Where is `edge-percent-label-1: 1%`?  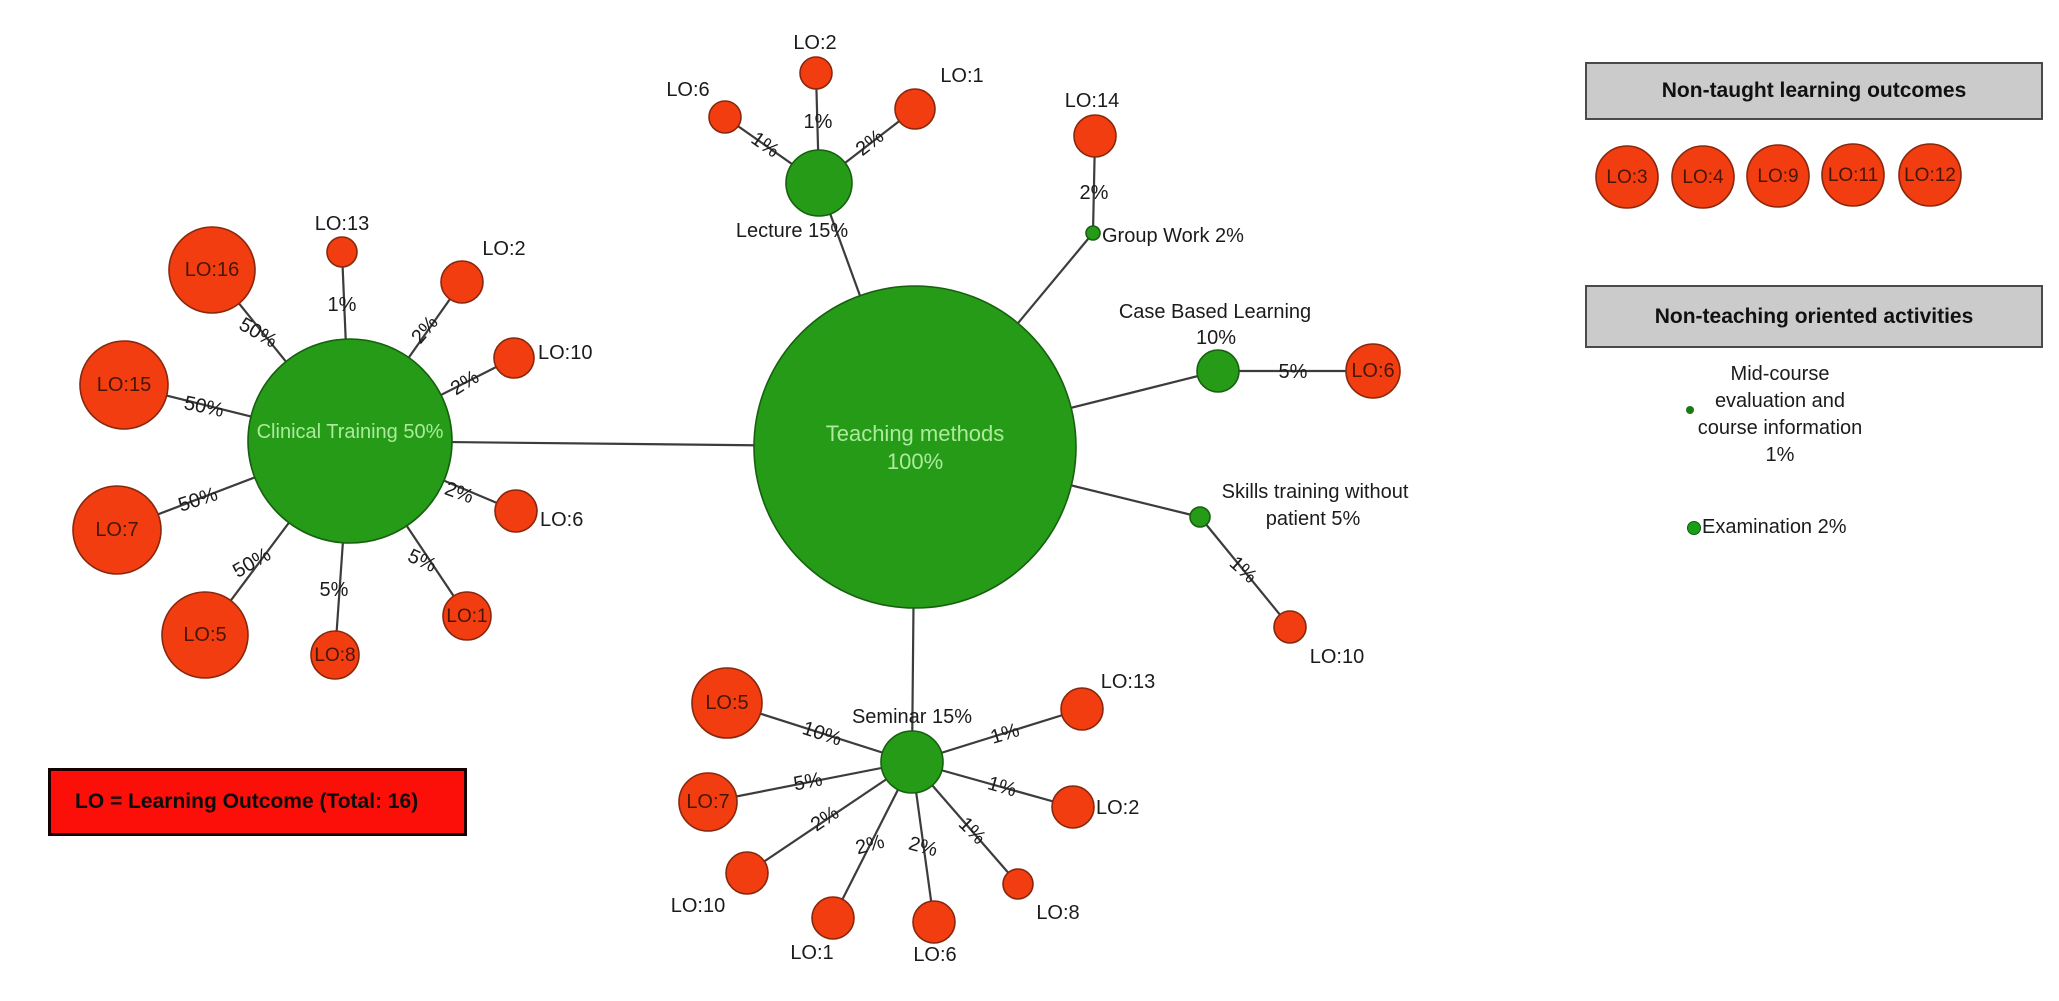 edge-percent-label-1: 1% is located at coordinates (818, 122).